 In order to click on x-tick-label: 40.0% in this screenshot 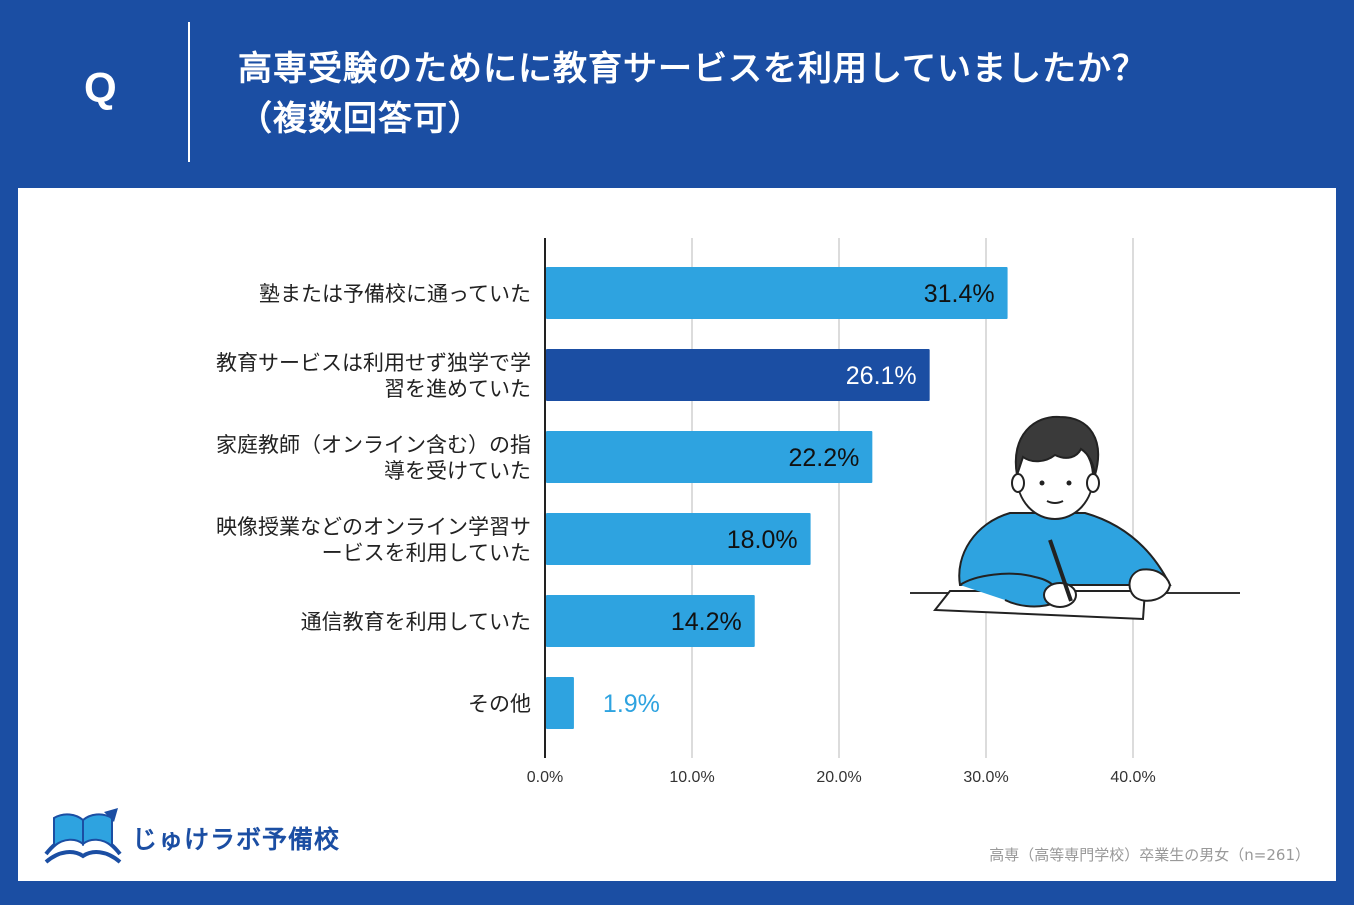, I will do `click(1132, 777)`.